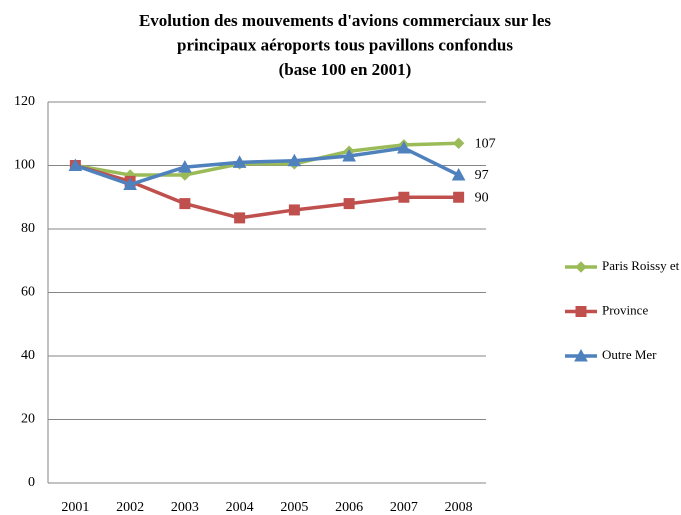 The image size is (681, 515). I want to click on x-tick-label: 2003, so click(185, 507).